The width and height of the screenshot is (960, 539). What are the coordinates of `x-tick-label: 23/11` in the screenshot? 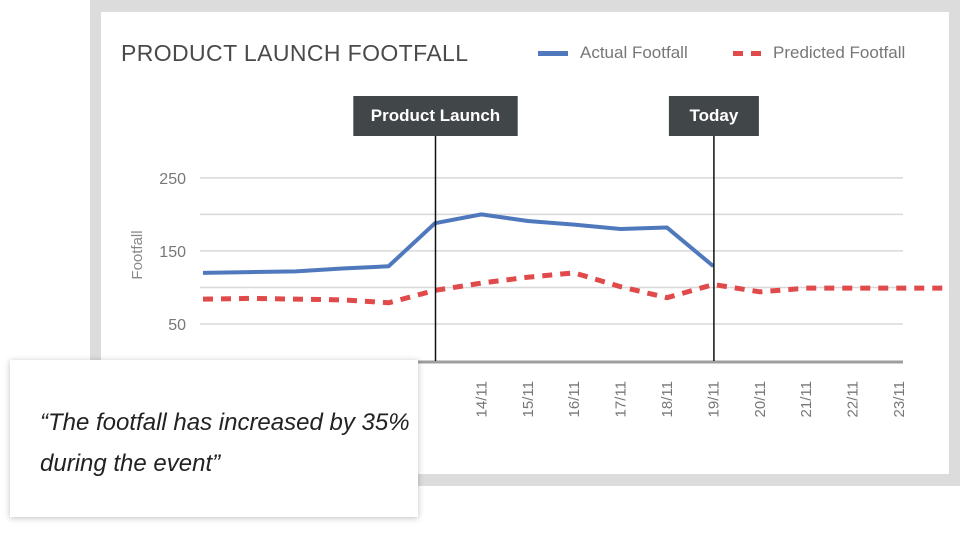 It's located at (899, 399).